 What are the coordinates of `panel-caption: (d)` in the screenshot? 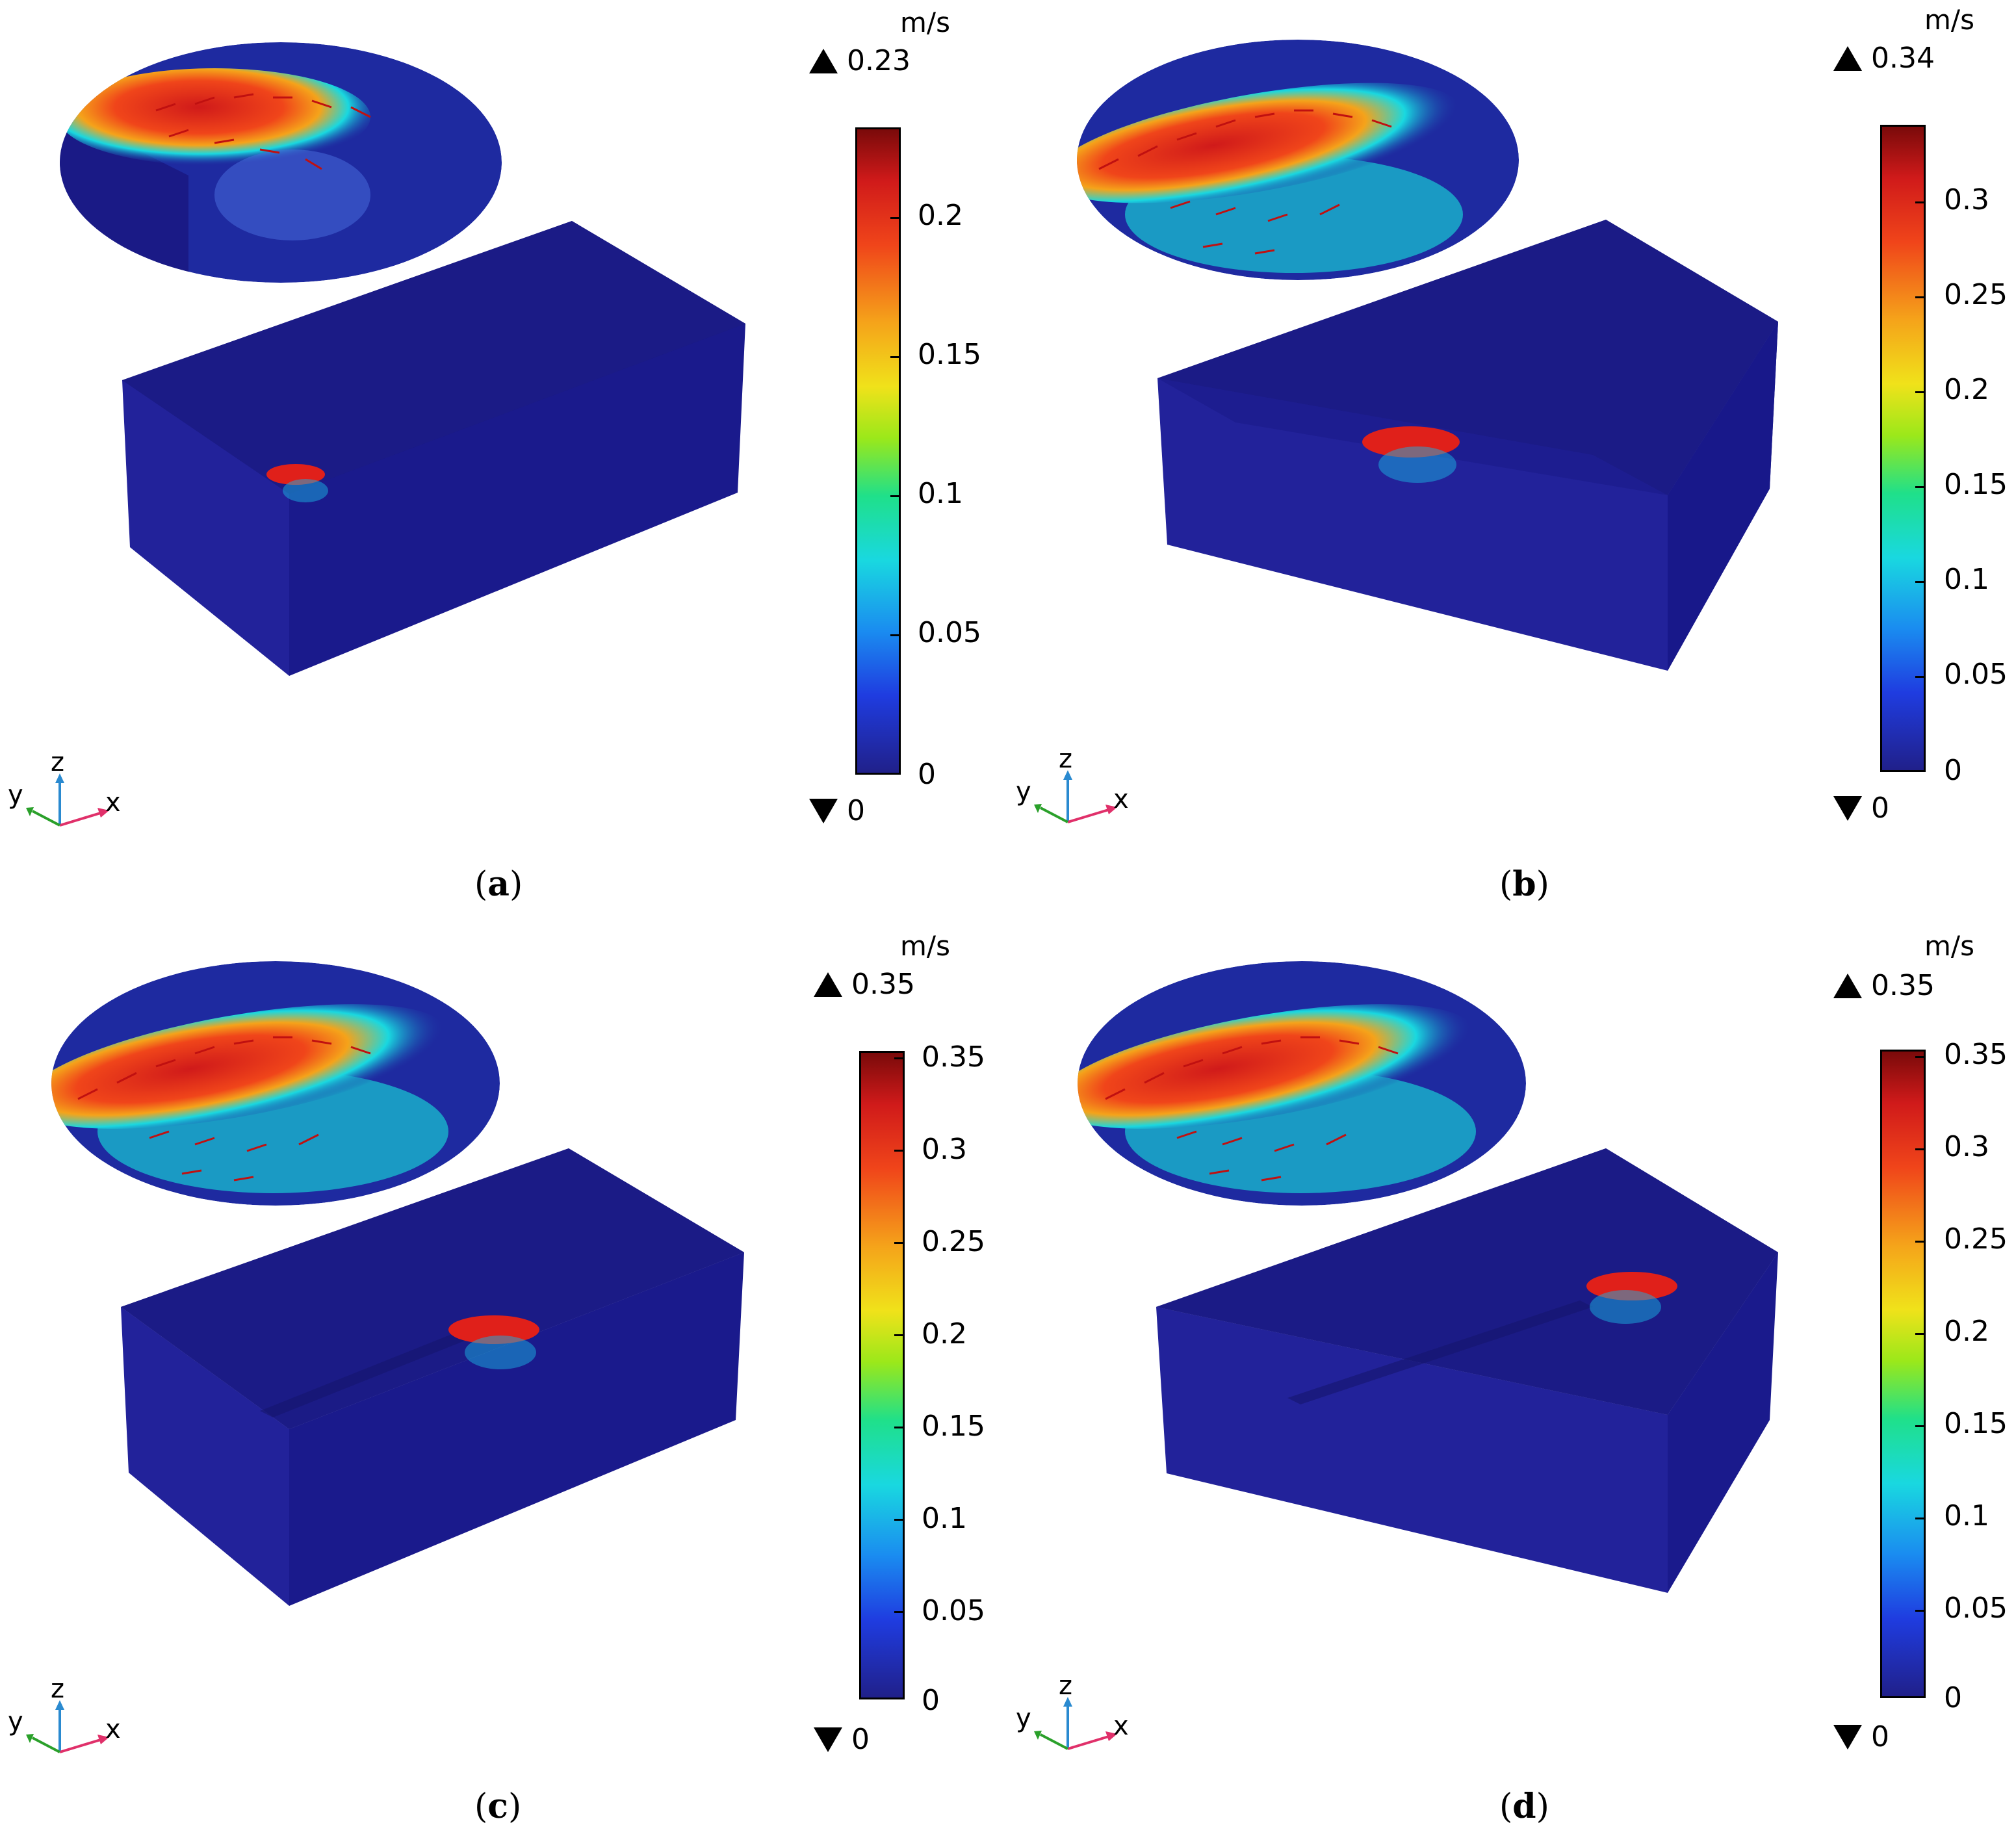 It's located at (1524, 1806).